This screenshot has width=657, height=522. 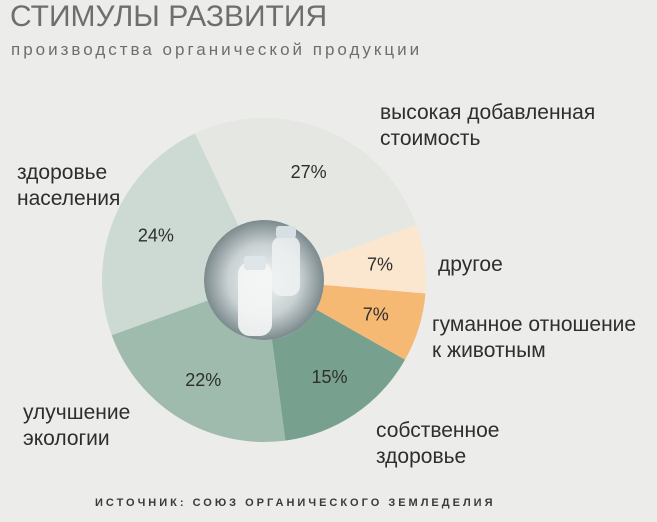 What do you see at coordinates (203, 380) in the screenshot?
I see `pie-slice-label-4: 22%` at bounding box center [203, 380].